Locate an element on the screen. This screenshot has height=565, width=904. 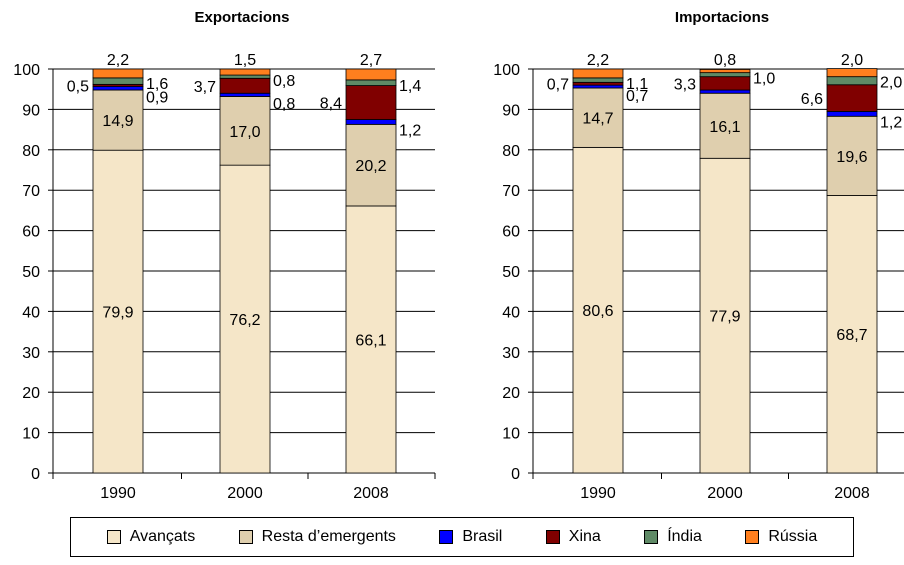
data-label-resta-d-emergents-2008: 20,2 is located at coordinates (370, 166).